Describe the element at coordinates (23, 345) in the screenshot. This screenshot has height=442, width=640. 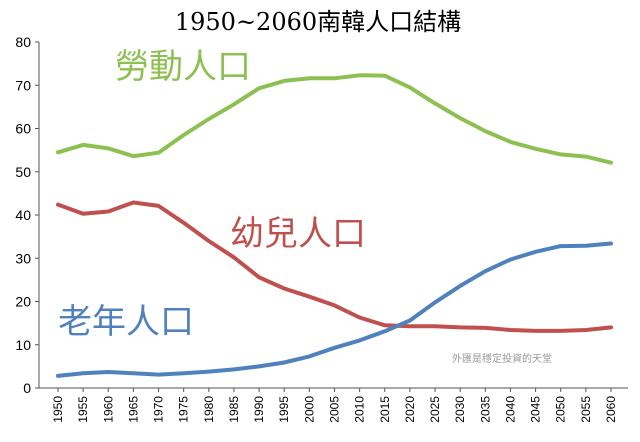
I see `y-tick-label: 10` at that location.